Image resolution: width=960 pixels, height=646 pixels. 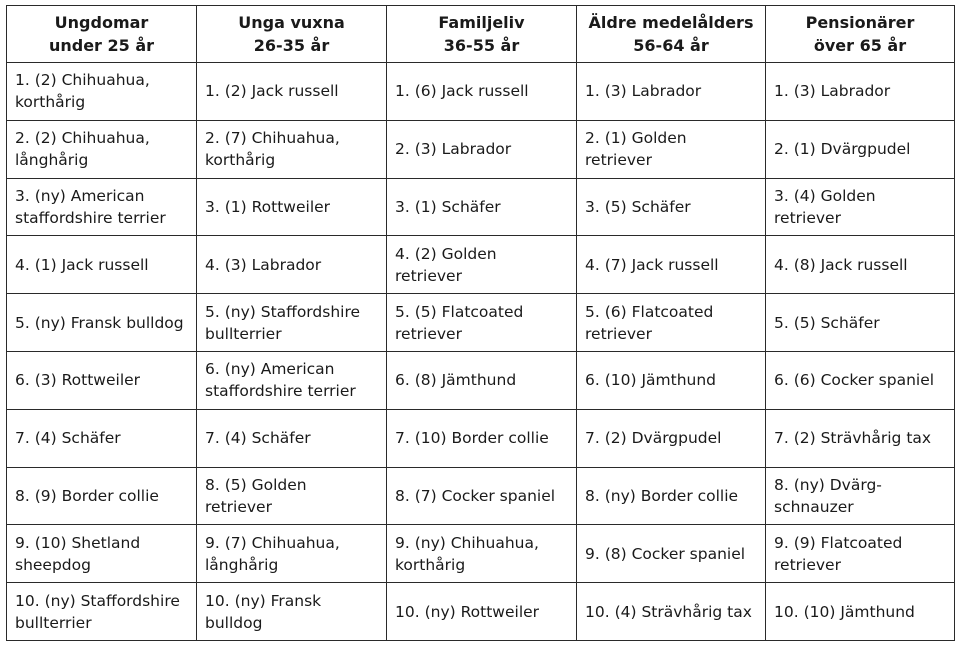 What do you see at coordinates (101, 207) in the screenshot?
I see `table-cell: 3. (ny) American staffordshire terrier` at bounding box center [101, 207].